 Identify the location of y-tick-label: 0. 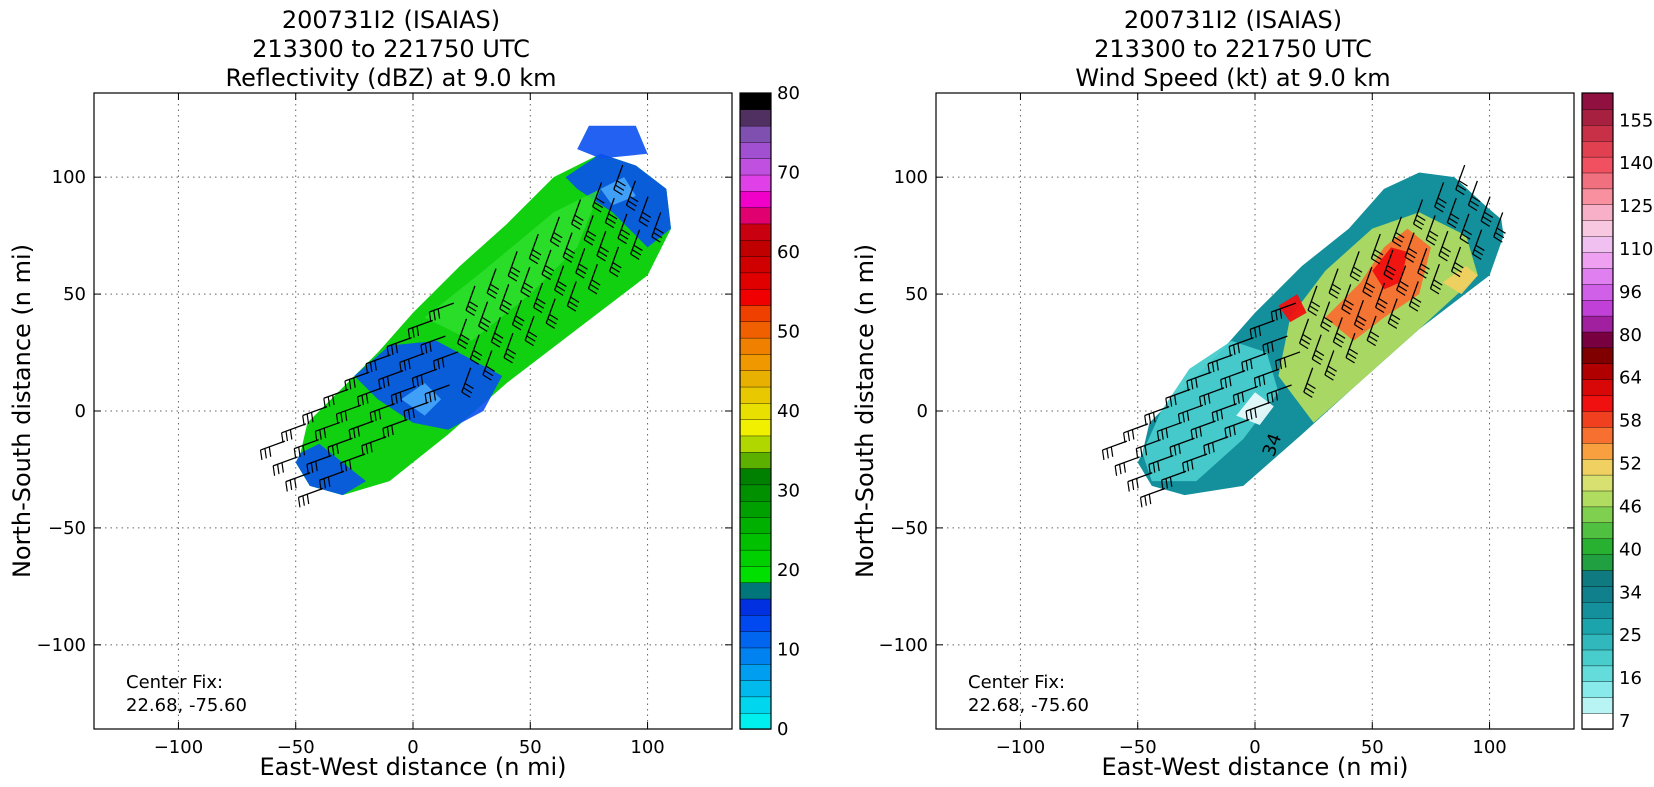
(80, 411).